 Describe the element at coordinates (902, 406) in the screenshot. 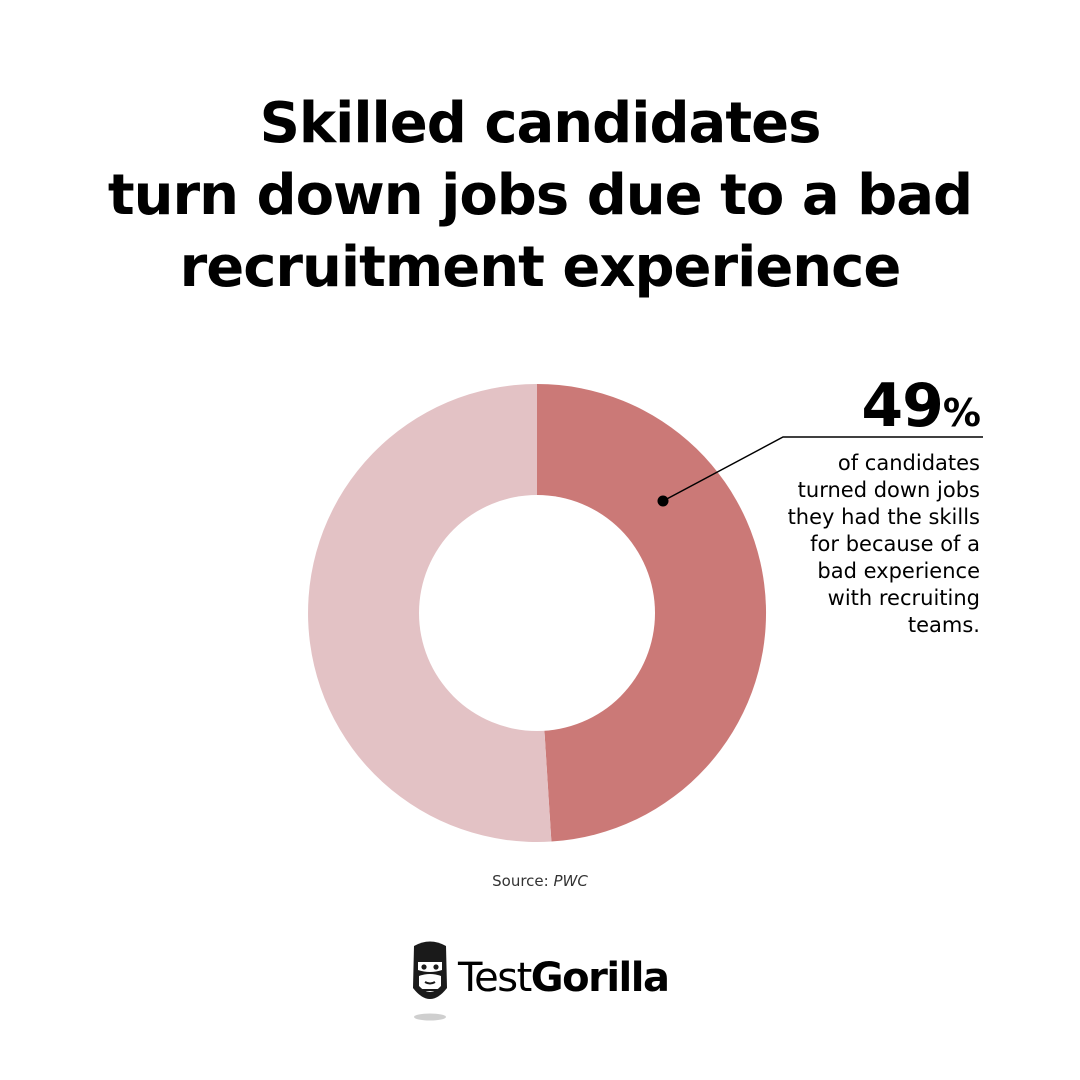

I see `callout-percentage-number: 49` at that location.